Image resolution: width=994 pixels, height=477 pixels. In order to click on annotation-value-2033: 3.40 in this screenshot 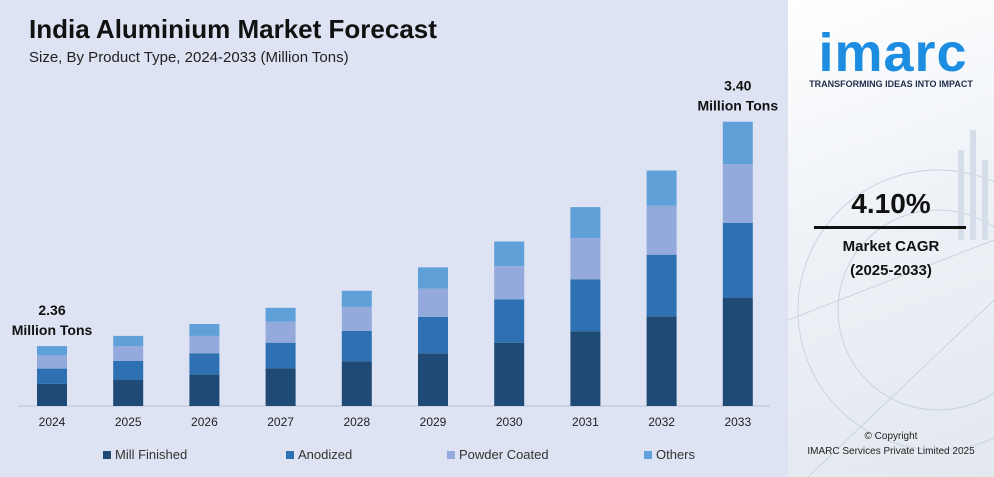, I will do `click(737, 86)`.